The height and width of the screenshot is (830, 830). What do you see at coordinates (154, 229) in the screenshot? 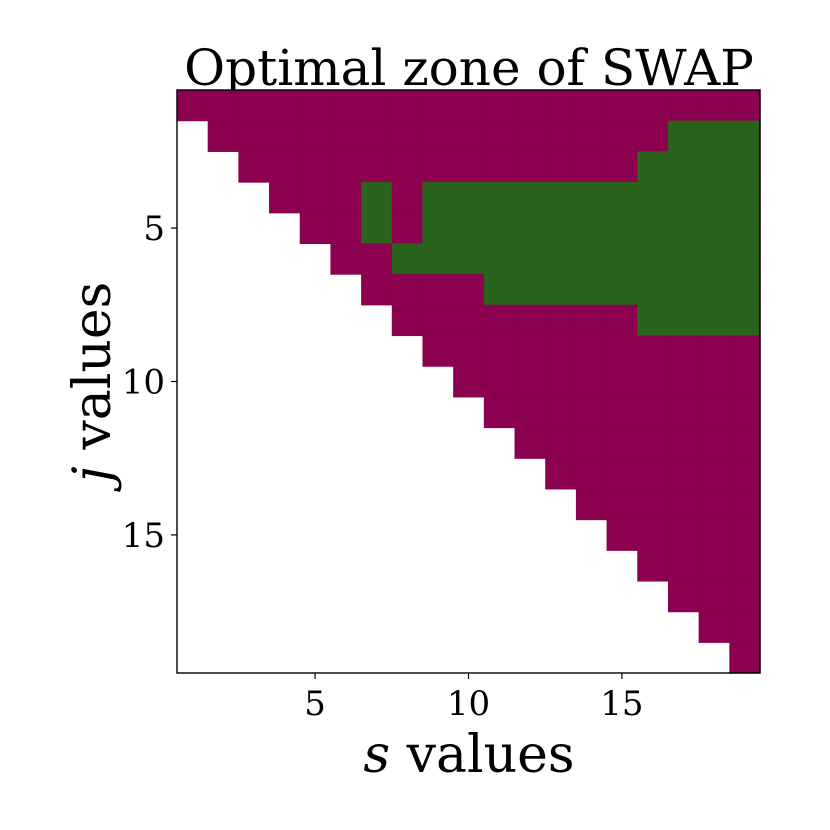
I see `y-tick-label: 5` at bounding box center [154, 229].